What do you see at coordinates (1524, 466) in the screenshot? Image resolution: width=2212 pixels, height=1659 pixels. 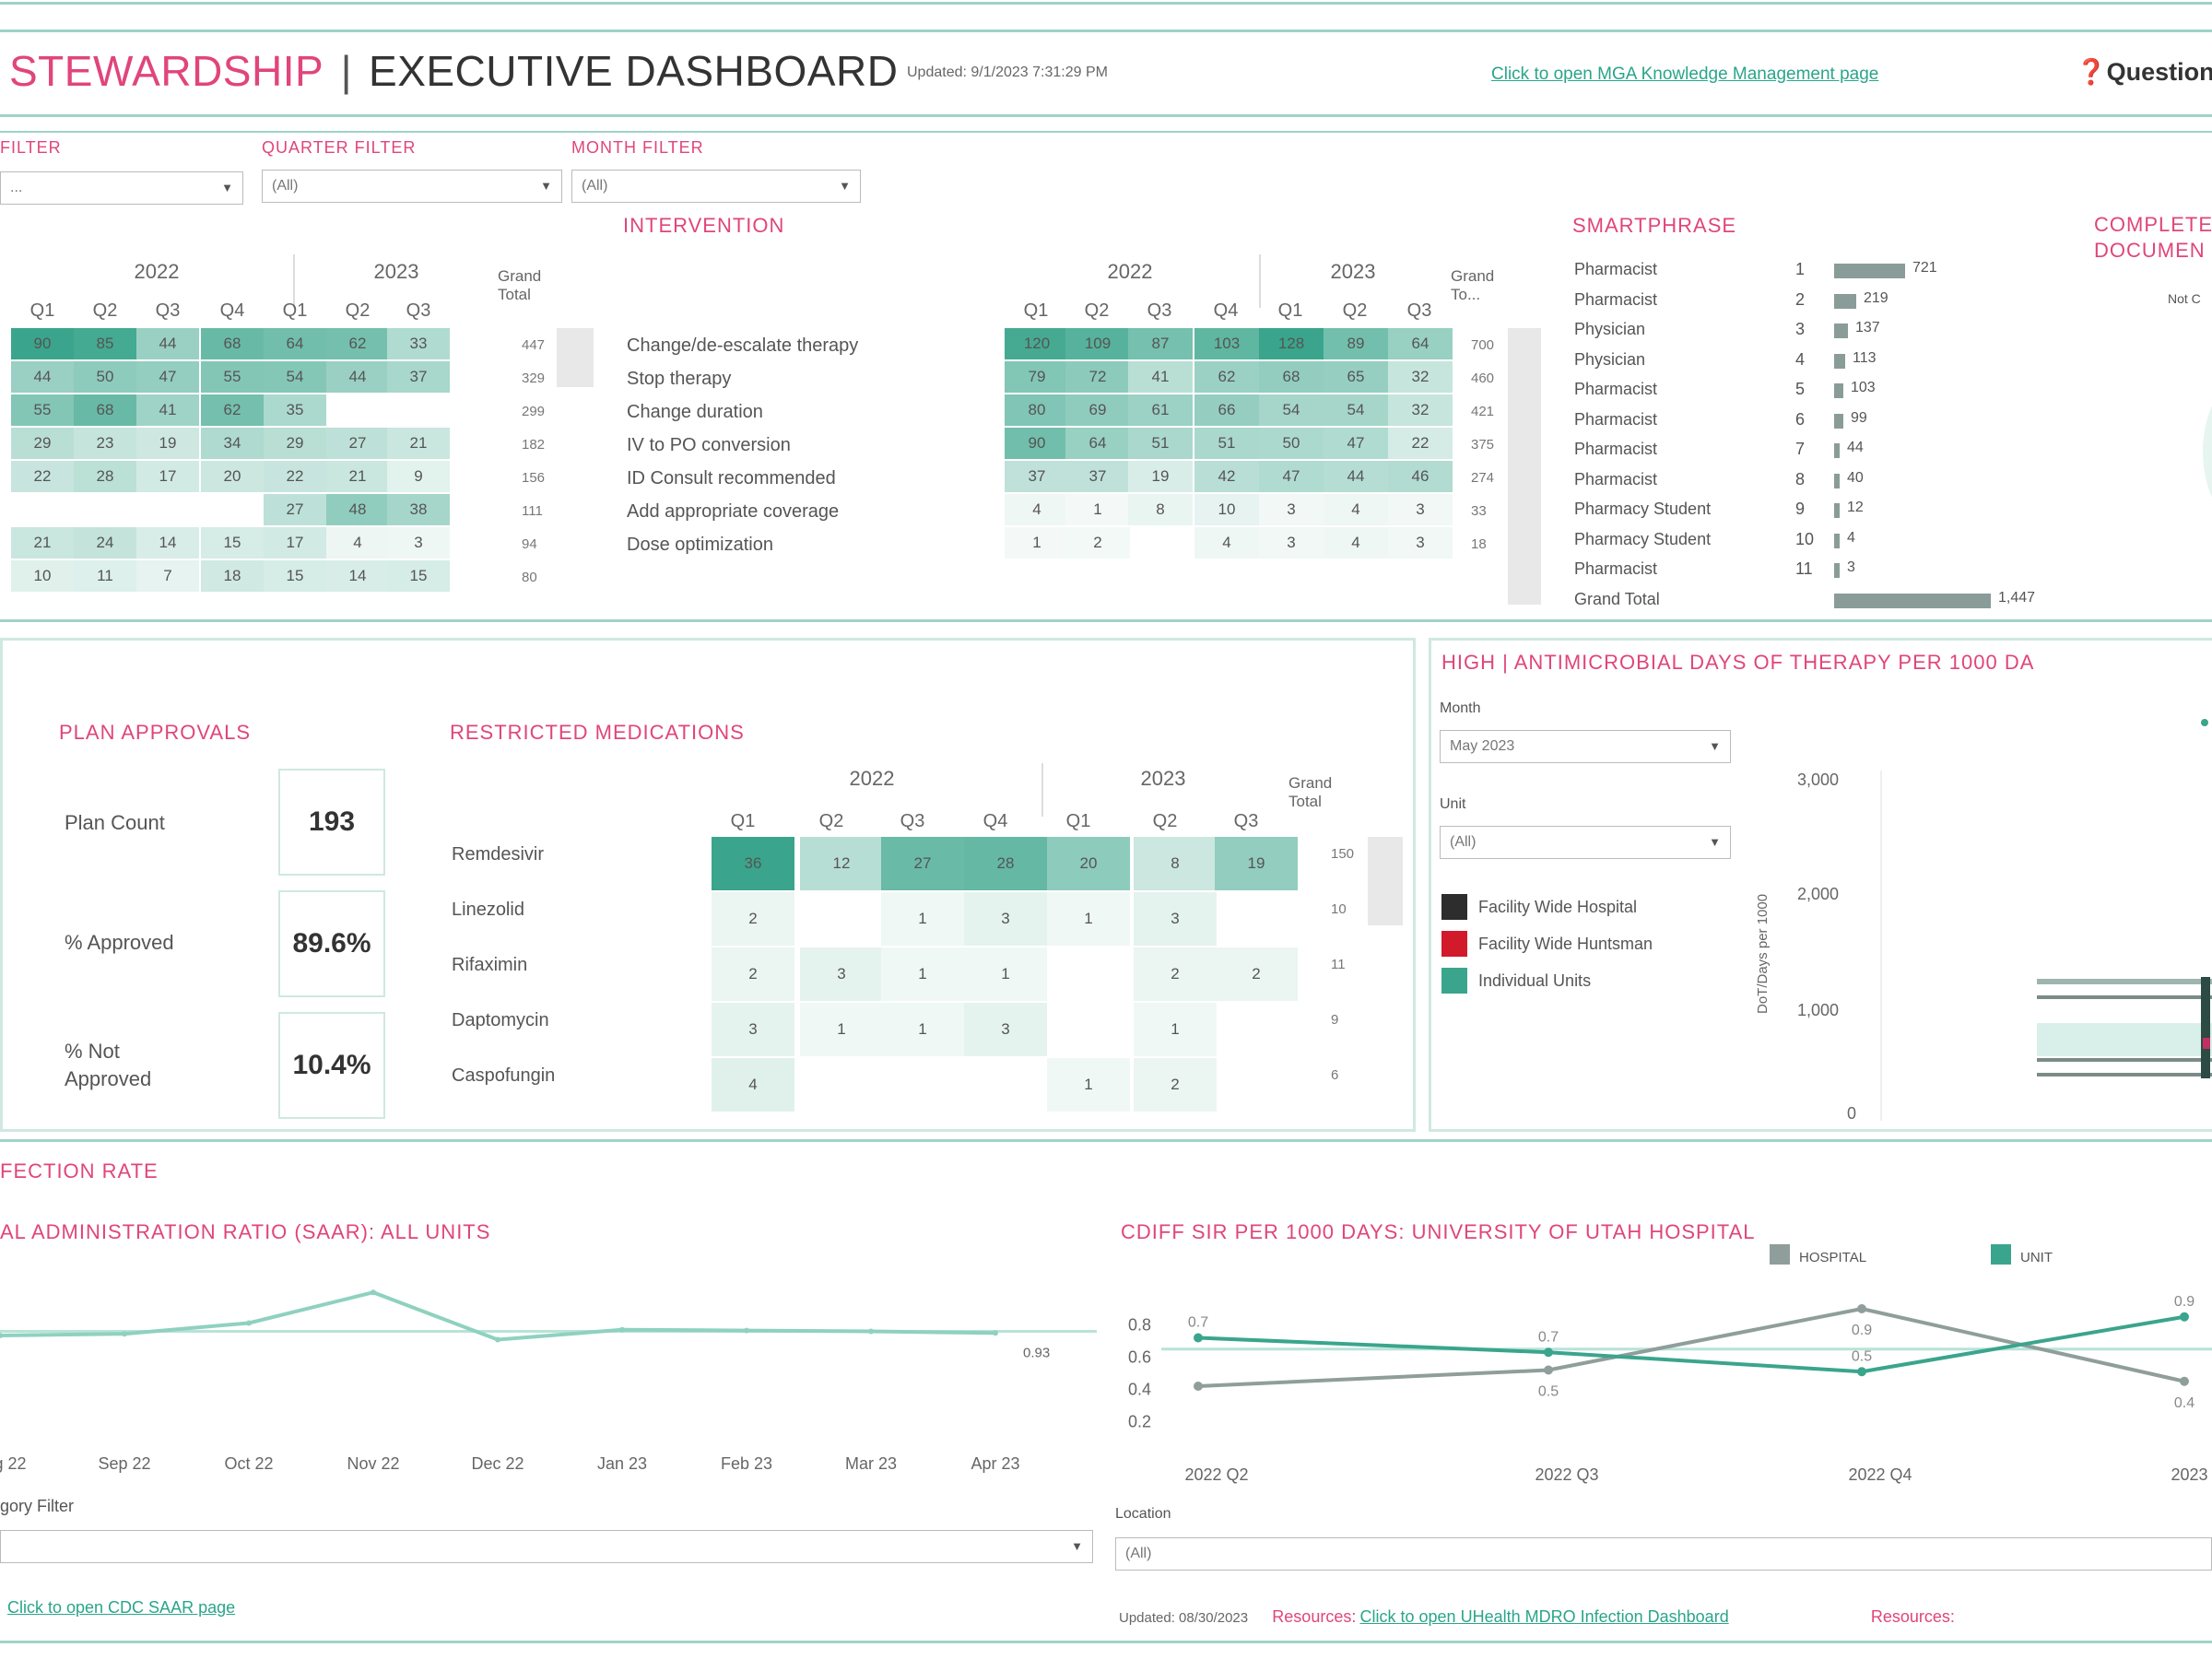 I see `intervention-scrollbar` at bounding box center [1524, 466].